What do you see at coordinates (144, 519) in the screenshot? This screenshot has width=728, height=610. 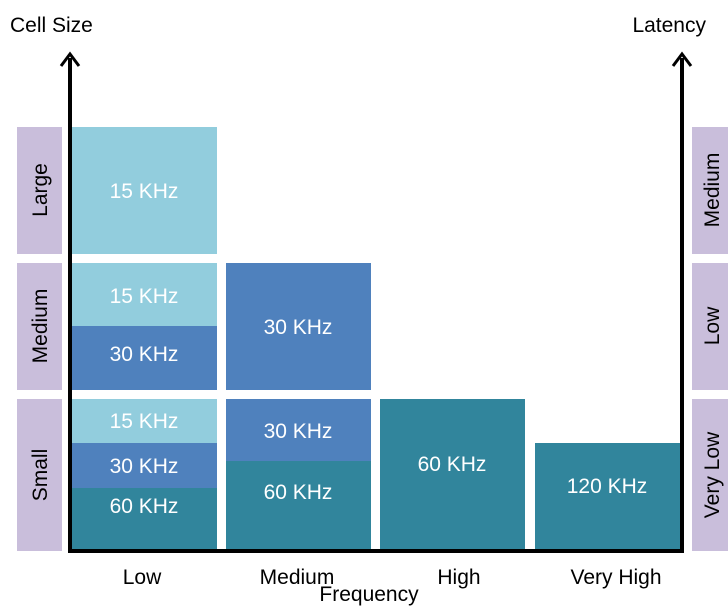 I see `block-low-small-60khz: 60 KHz` at bounding box center [144, 519].